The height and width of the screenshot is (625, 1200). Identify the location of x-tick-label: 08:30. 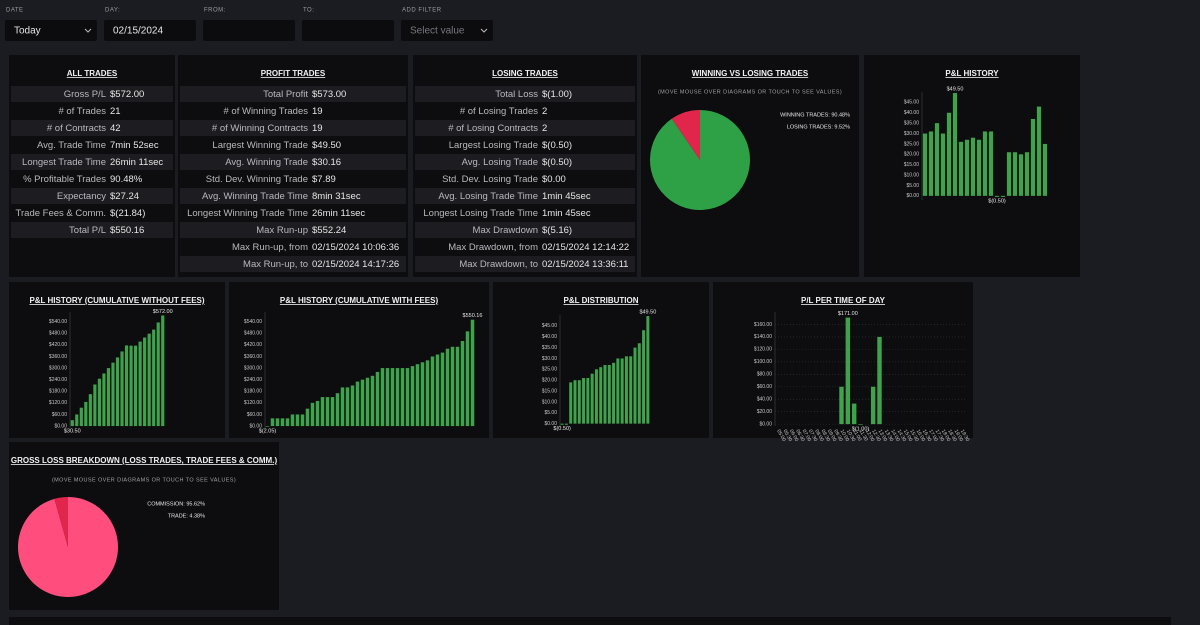
(826, 436).